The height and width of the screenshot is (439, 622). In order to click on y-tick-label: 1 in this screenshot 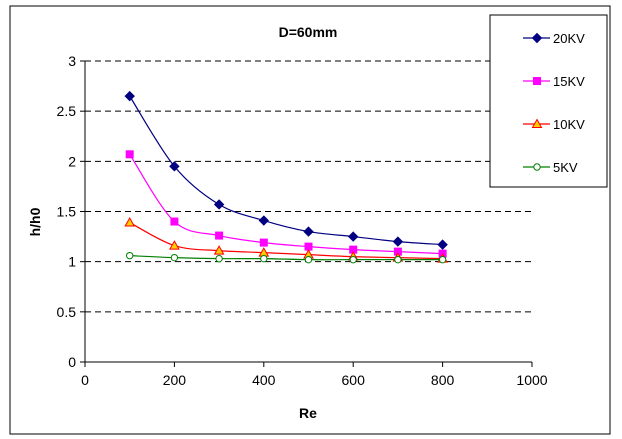, I will do `click(72, 262)`.